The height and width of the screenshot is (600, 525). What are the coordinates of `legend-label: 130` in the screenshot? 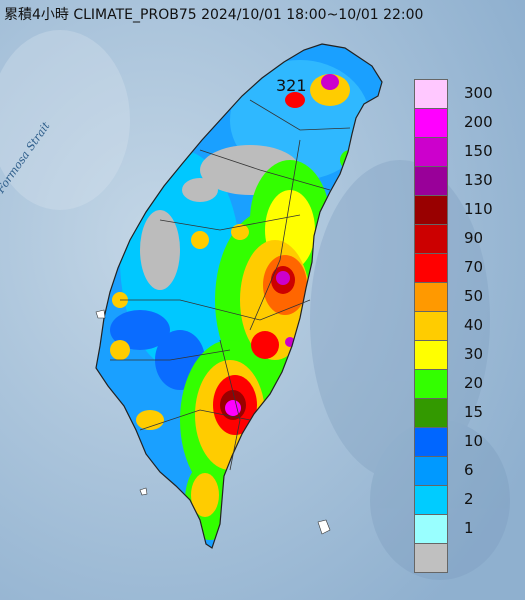 It's located at (478, 180).